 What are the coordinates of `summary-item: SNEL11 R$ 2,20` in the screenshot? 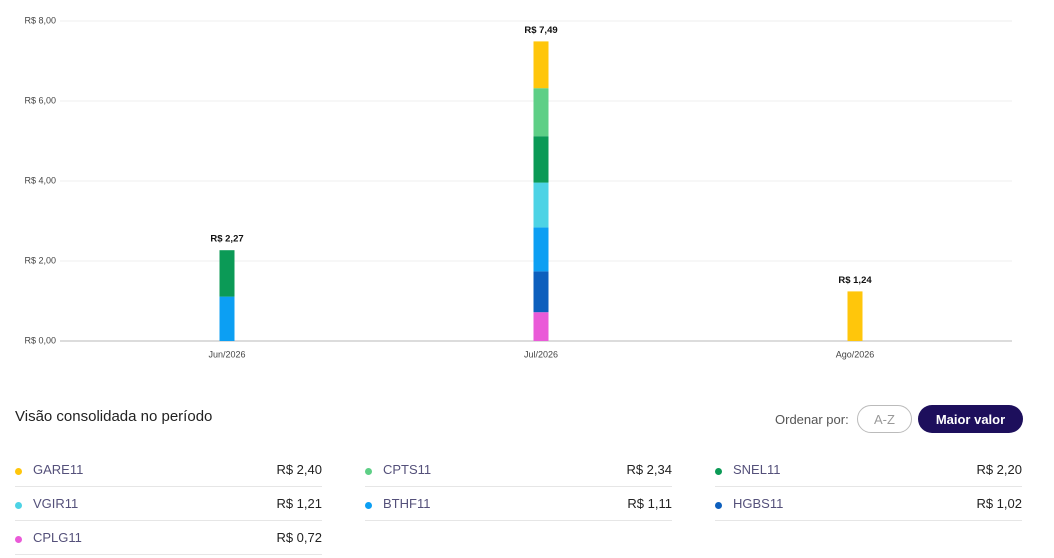 It's located at (868, 470).